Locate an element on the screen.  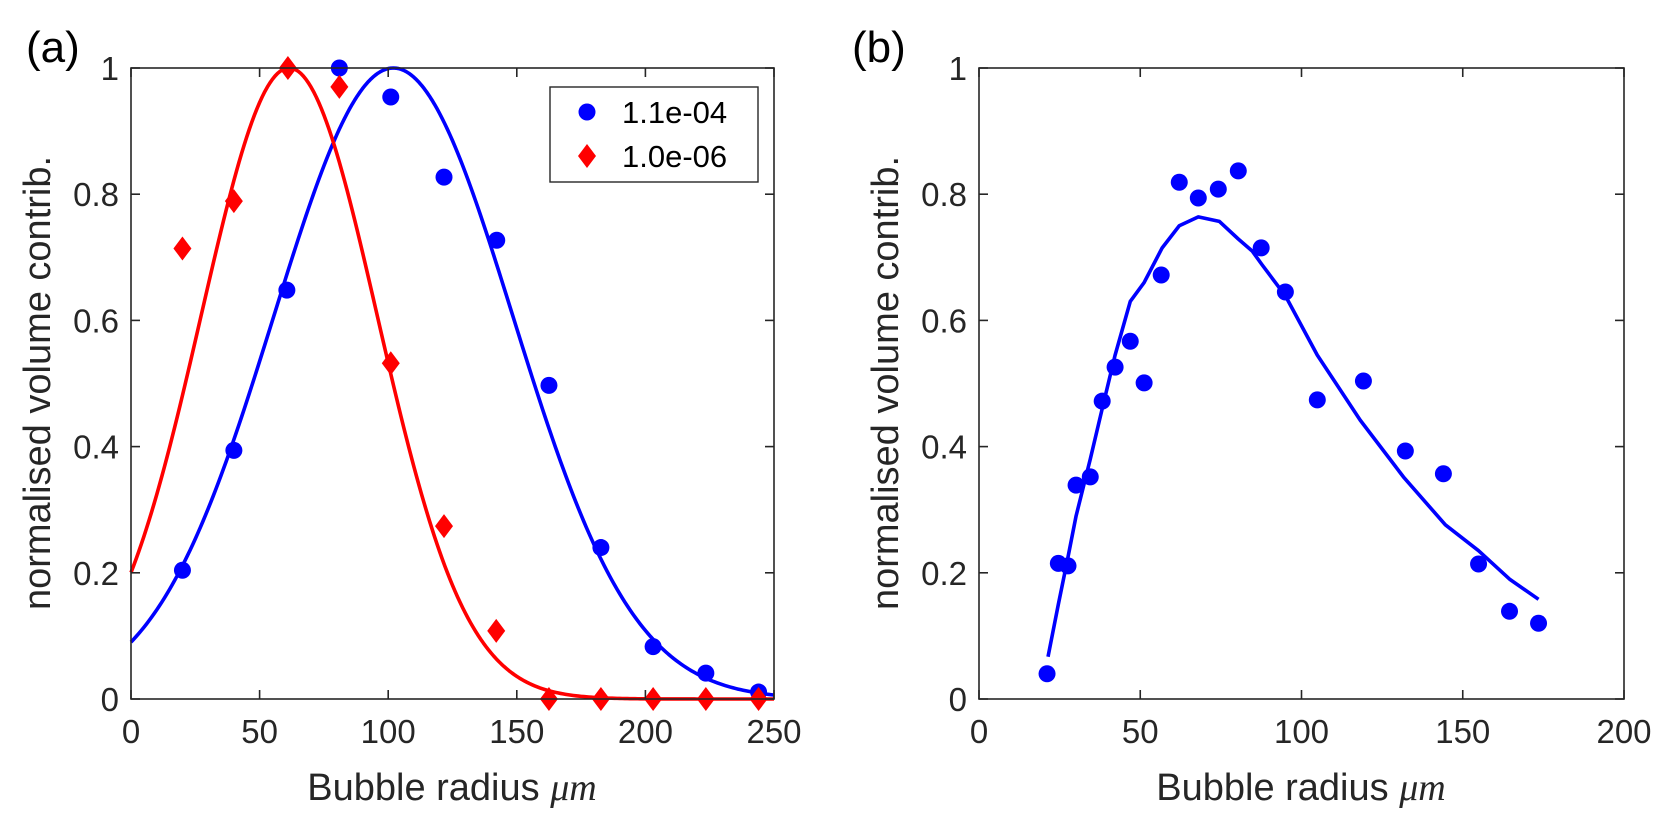
panel-b-x-axis-label: Bubble radius μm is located at coordinates (1300, 788).